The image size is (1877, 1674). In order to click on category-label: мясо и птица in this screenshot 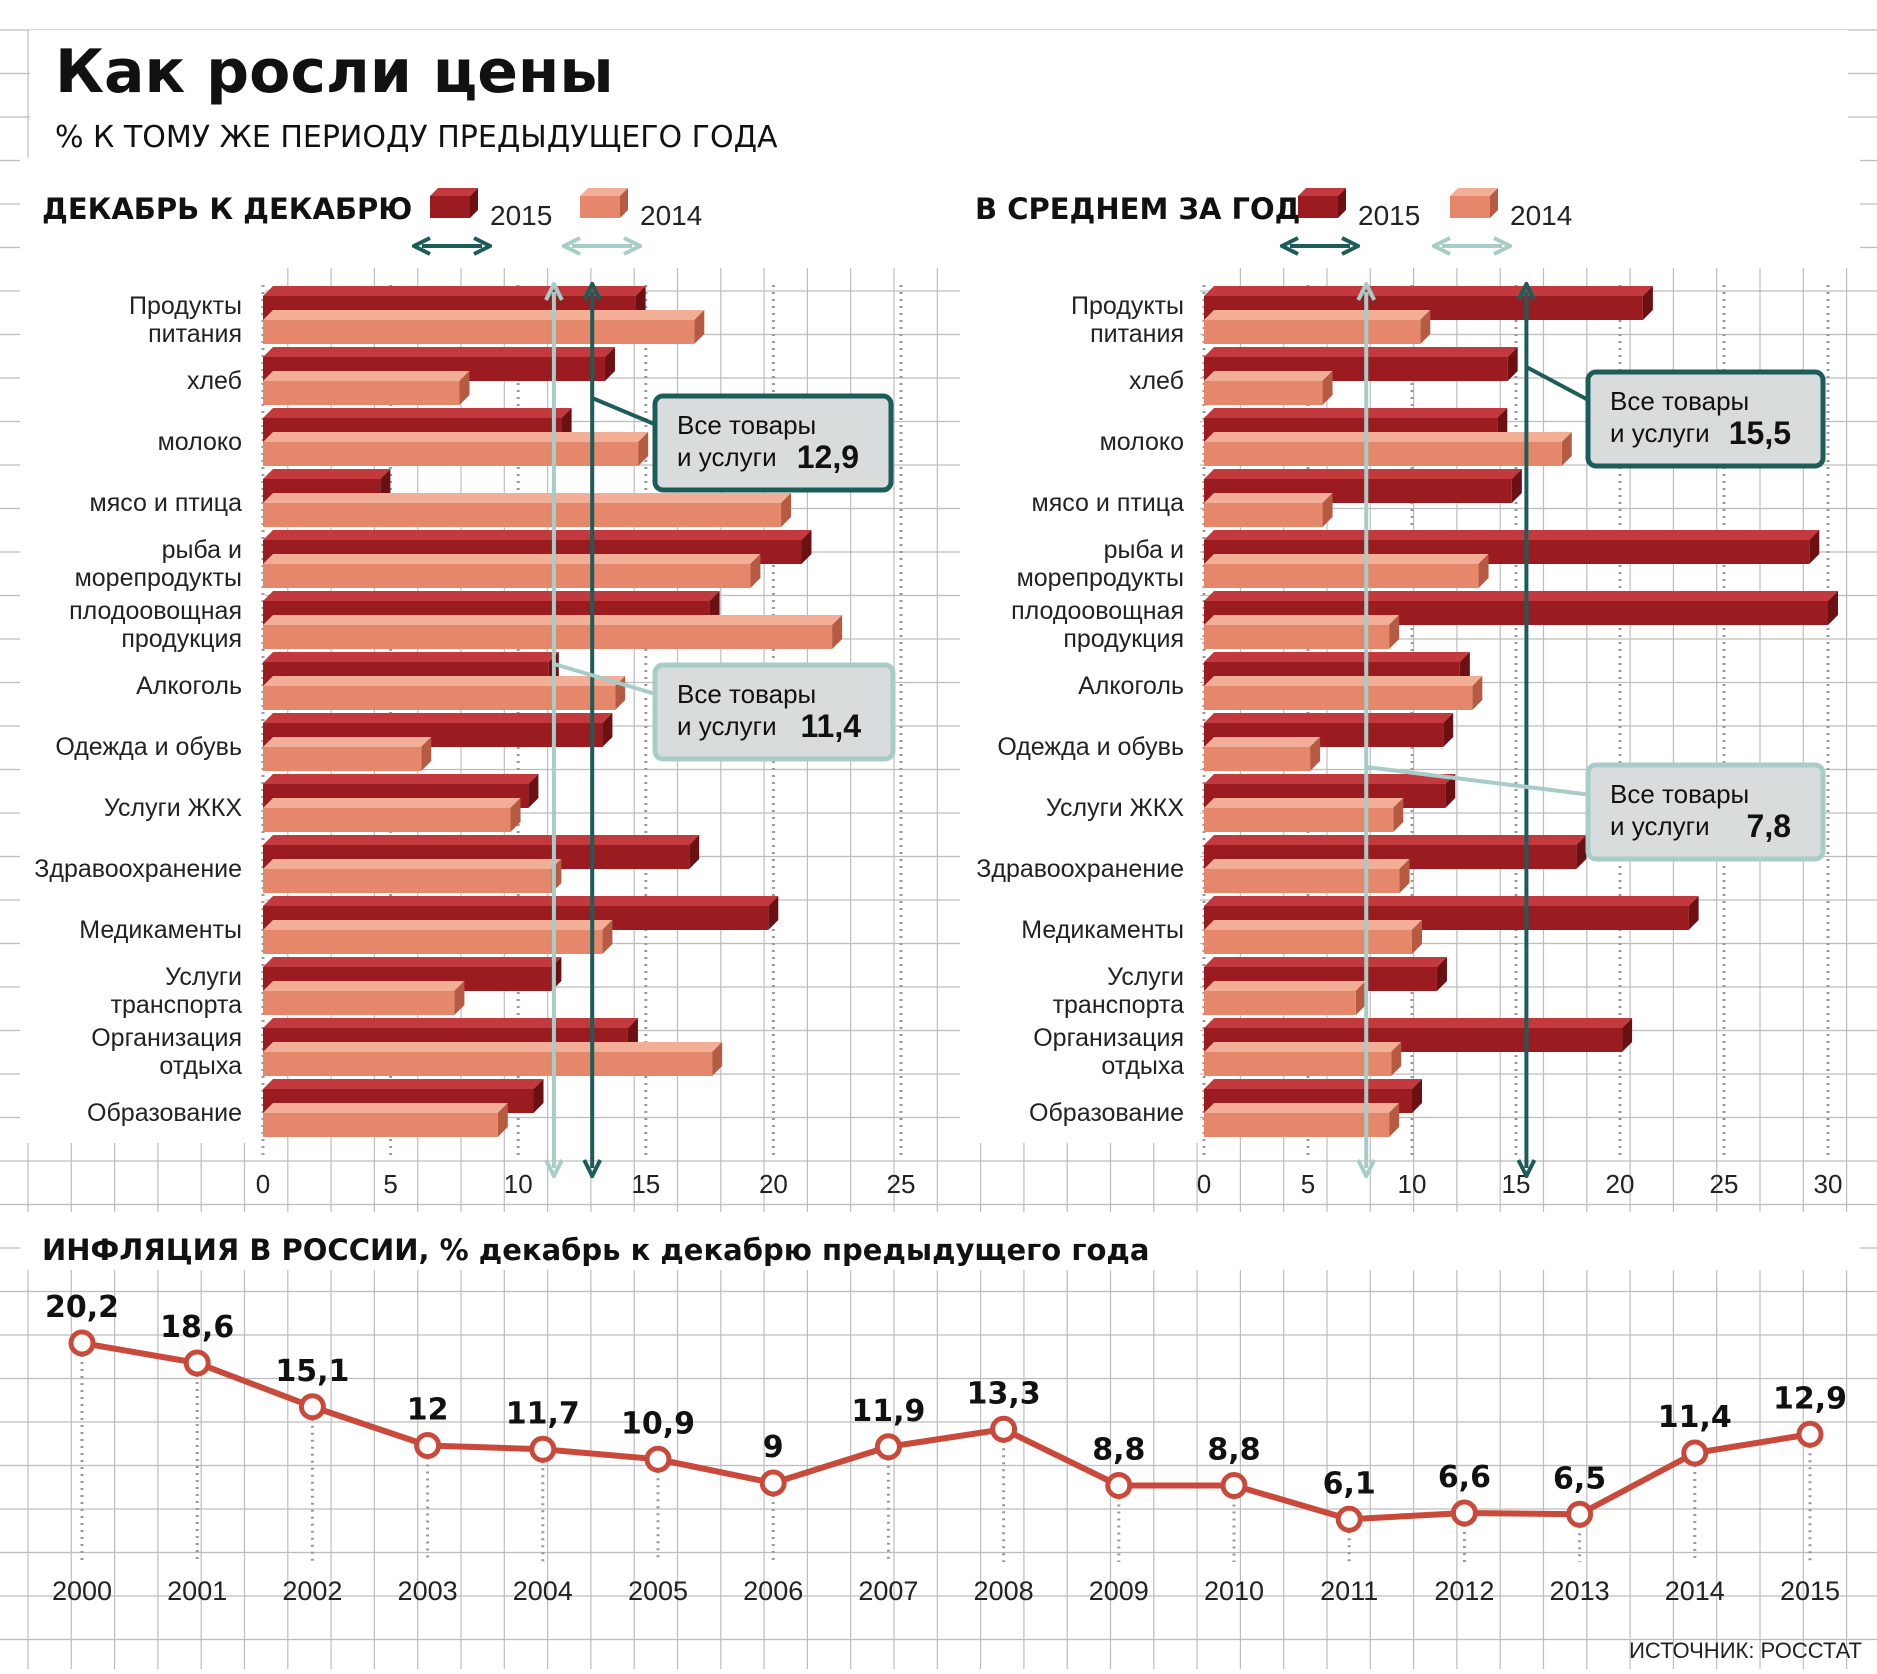, I will do `click(166, 503)`.